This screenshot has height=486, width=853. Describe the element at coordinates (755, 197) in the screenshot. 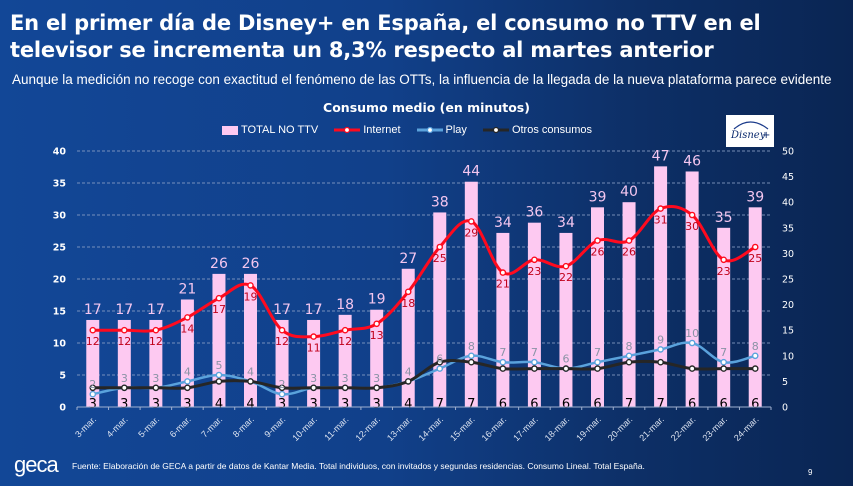

I see `bar-value-label: 39` at that location.